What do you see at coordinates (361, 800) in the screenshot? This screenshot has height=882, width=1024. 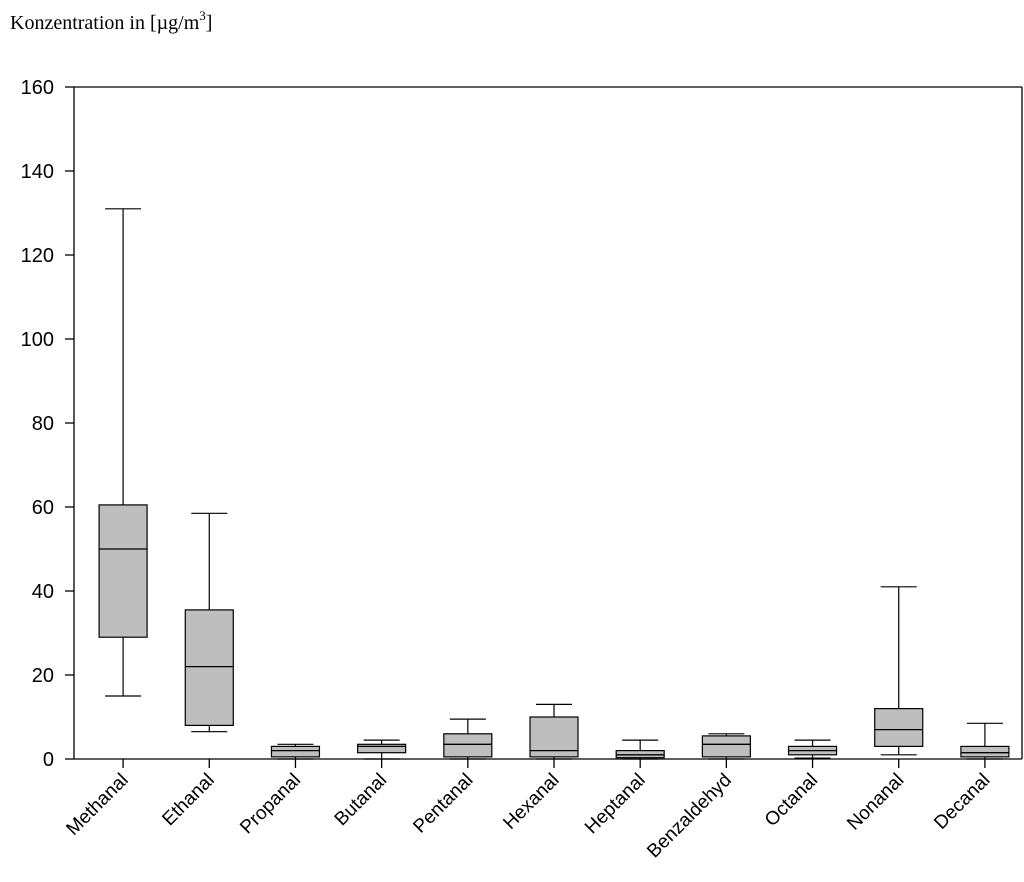 I see `x-tick-label-butanal: Butanal` at bounding box center [361, 800].